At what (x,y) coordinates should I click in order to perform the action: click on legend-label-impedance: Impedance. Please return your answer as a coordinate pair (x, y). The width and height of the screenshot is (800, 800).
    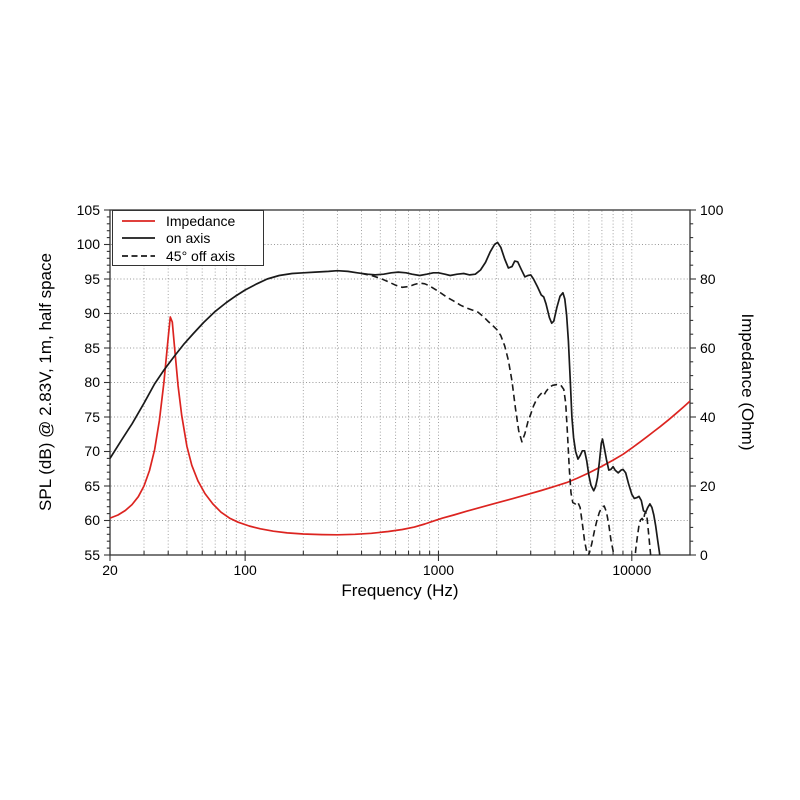
    Looking at the image, I should click on (201, 220).